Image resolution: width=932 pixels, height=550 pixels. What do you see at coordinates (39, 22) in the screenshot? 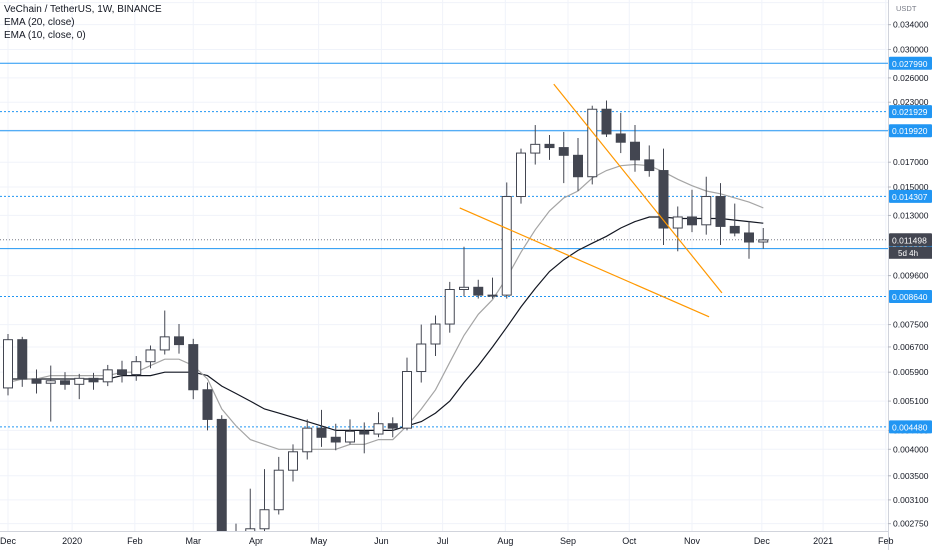
I see `legend-ema20: EMA (20, close)` at bounding box center [39, 22].